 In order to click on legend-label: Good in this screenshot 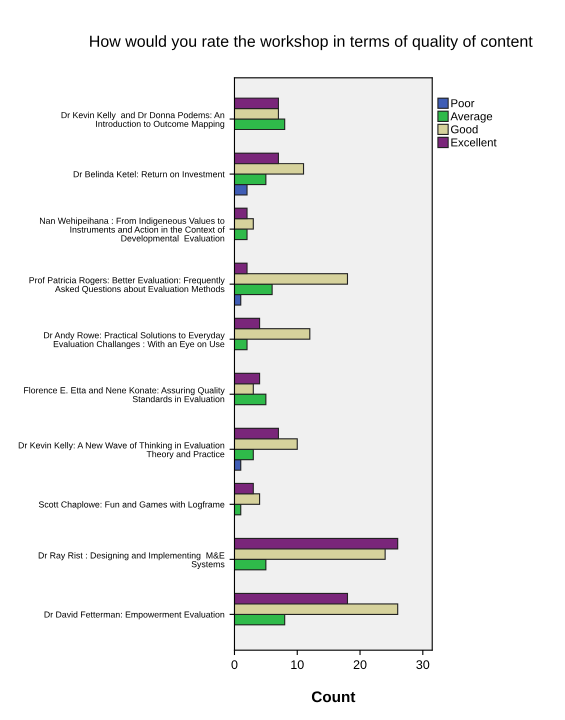, I will do `click(464, 129)`.